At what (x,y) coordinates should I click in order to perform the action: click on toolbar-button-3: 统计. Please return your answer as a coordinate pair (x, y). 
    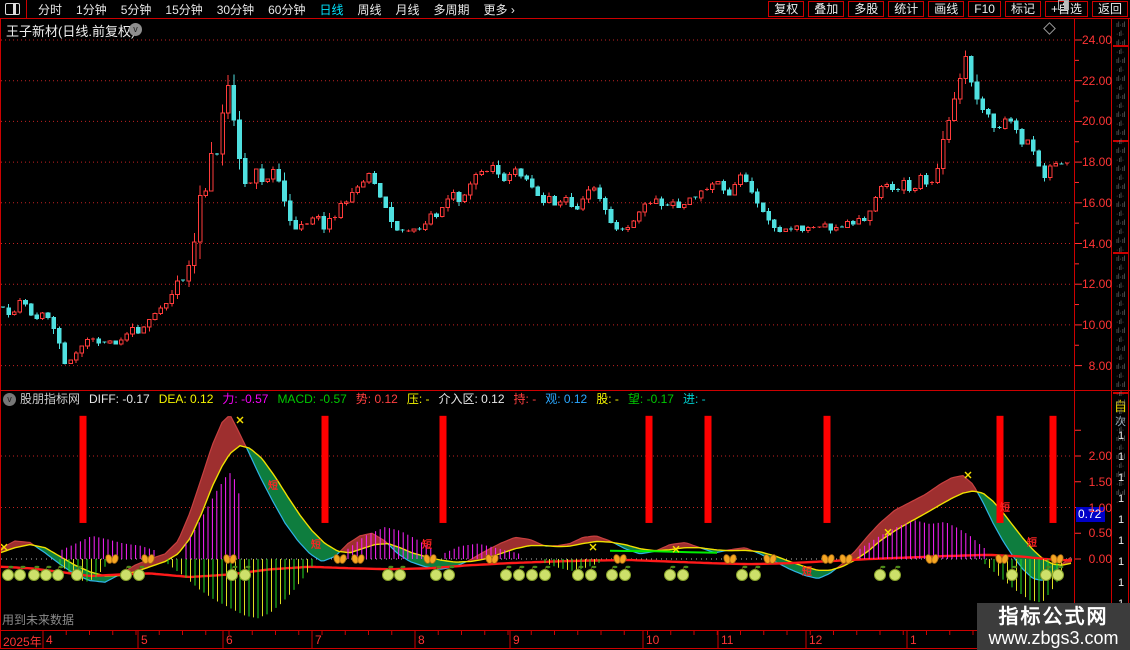
    Looking at the image, I should click on (906, 9).